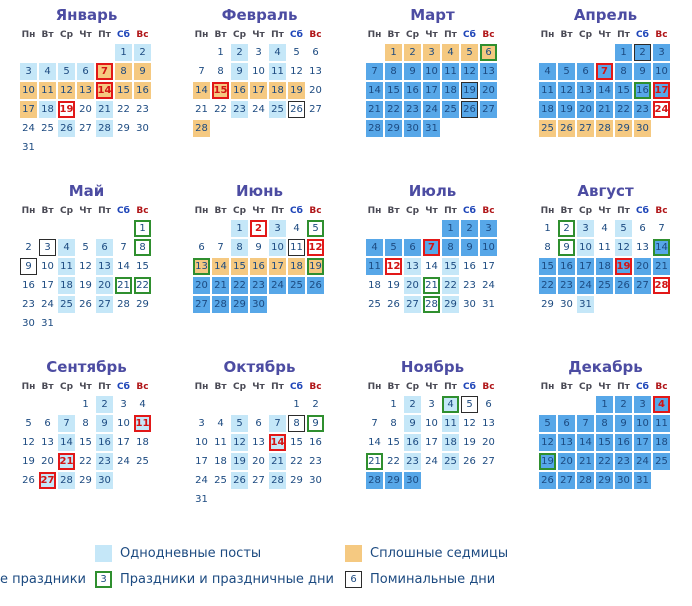 The image size is (692, 606). What do you see at coordinates (142, 461) in the screenshot?
I see `day-cell: 25` at bounding box center [142, 461].